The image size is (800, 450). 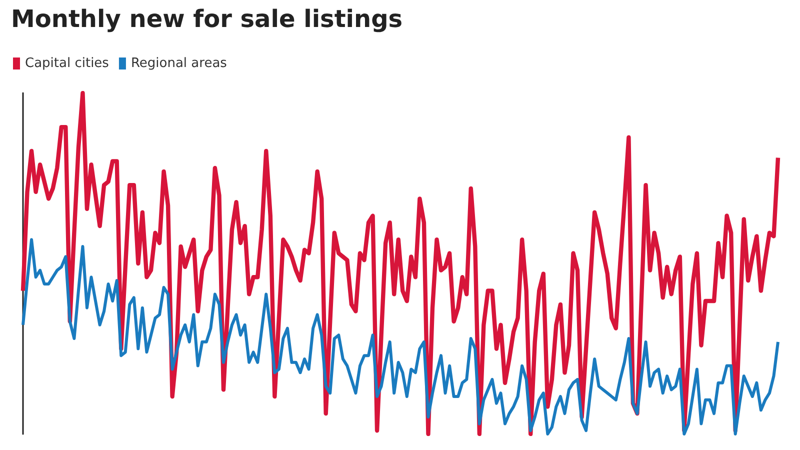 I want to click on legend-label: Regional areas, so click(x=179, y=63).